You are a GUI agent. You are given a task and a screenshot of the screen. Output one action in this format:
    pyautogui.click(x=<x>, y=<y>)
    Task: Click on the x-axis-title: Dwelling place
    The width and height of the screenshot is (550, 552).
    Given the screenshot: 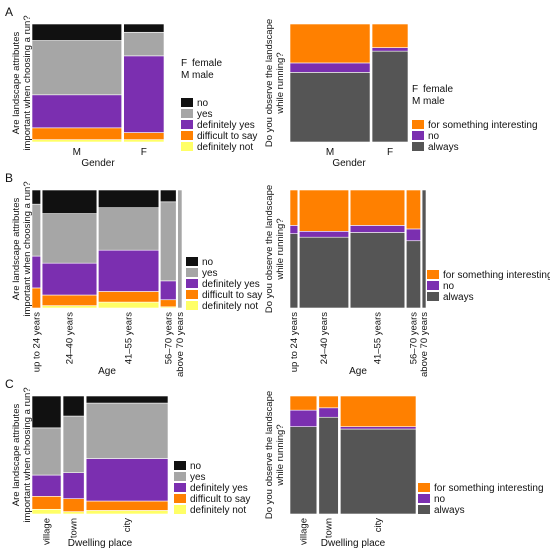 What is the action you would take?
    pyautogui.click(x=353, y=543)
    